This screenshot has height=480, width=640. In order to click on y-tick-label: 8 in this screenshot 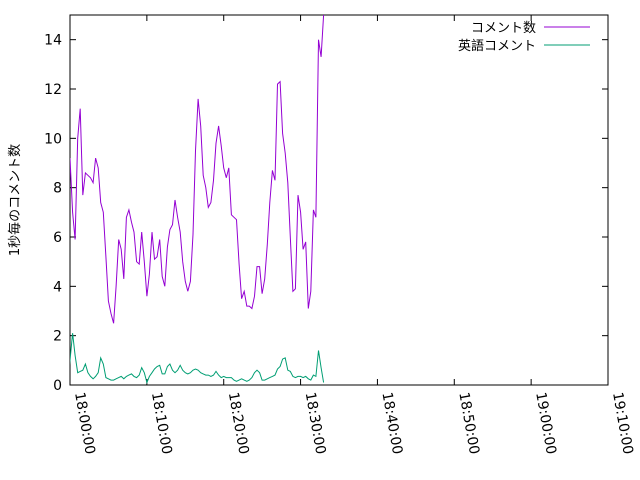, I will do `click(57, 189)`.